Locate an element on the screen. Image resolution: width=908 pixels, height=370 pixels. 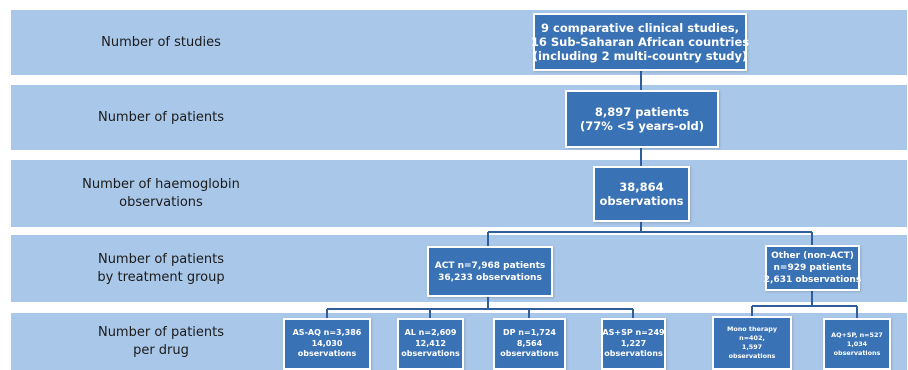
row-label-studies: Number of studies is located at coordinates (161, 42).